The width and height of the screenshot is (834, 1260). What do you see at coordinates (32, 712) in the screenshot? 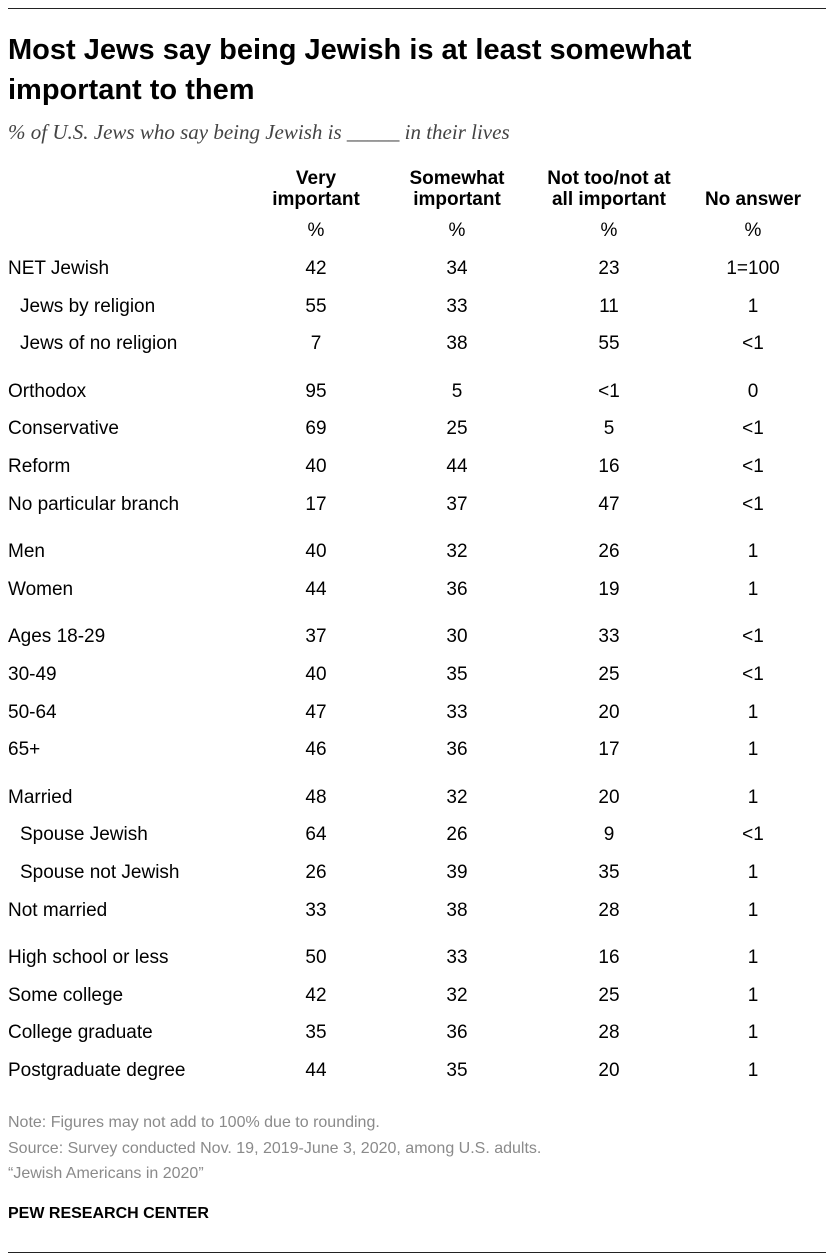
I see `row-label: 50-64` at bounding box center [32, 712].